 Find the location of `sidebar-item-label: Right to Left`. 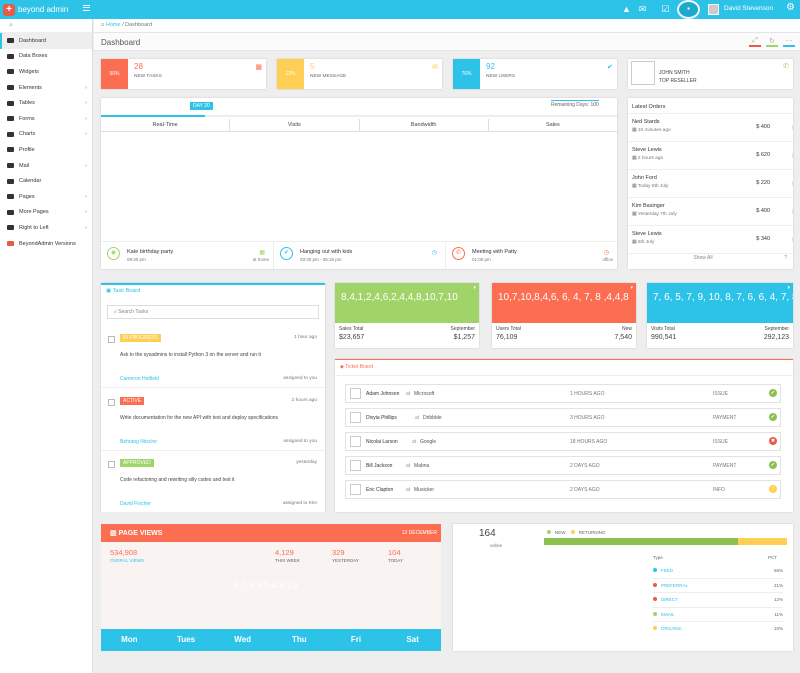

sidebar-item-label: Right to Left is located at coordinates (34, 227).